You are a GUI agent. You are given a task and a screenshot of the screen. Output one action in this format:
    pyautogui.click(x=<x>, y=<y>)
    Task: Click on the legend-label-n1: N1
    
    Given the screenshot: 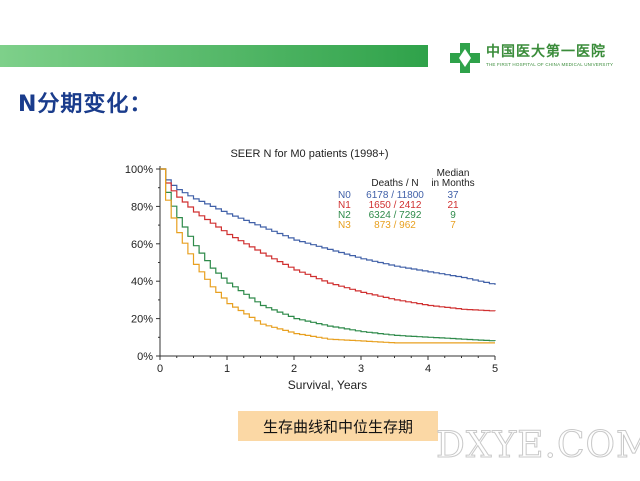 What is the action you would take?
    pyautogui.click(x=344, y=205)
    